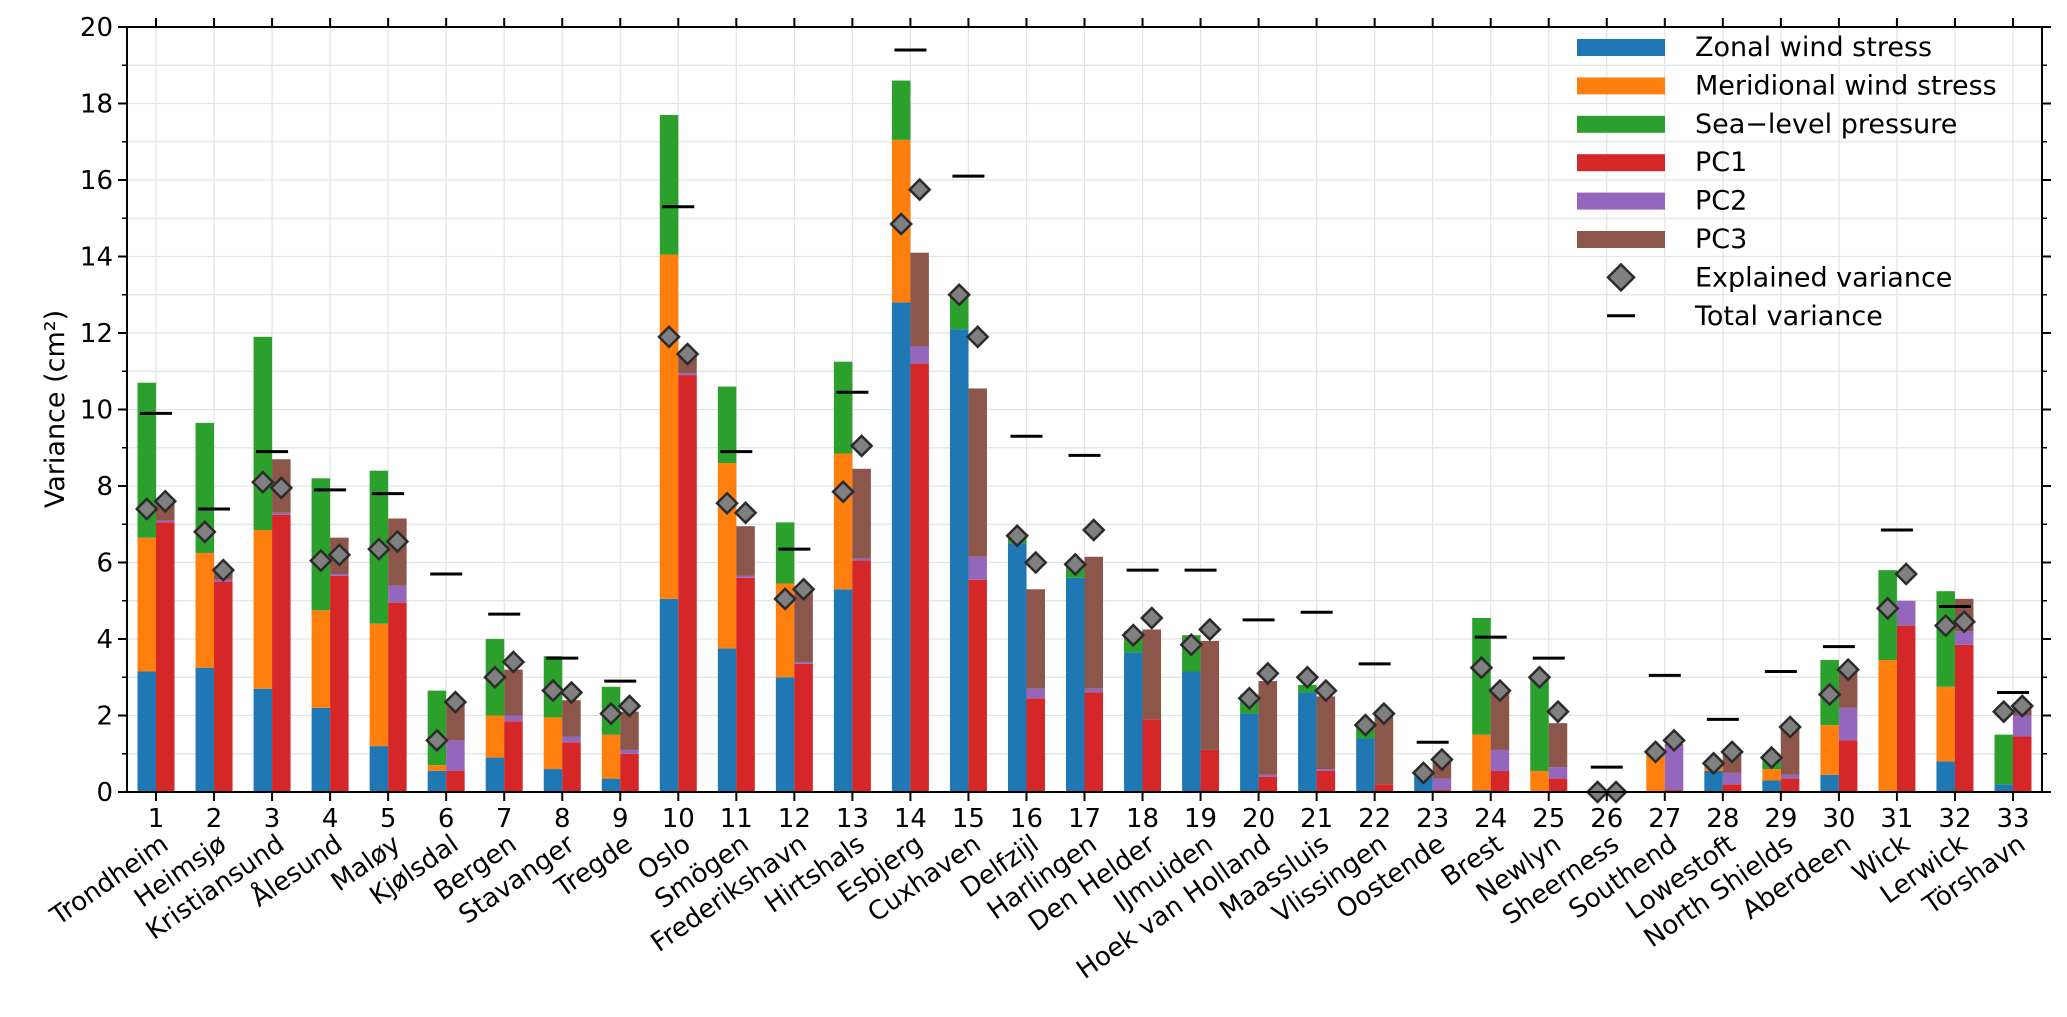 The height and width of the screenshot is (1017, 2067). What do you see at coordinates (910, 819) in the screenshot?
I see `x-tick-label: 14` at bounding box center [910, 819].